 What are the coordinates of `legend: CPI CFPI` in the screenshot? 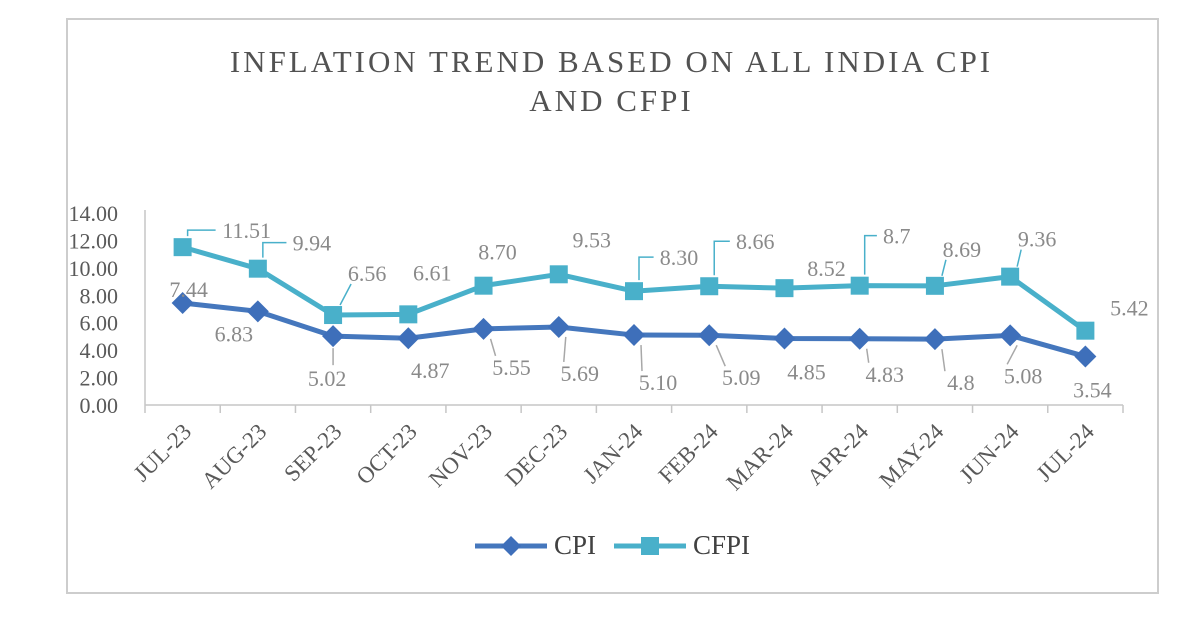 It's located at (611, 545).